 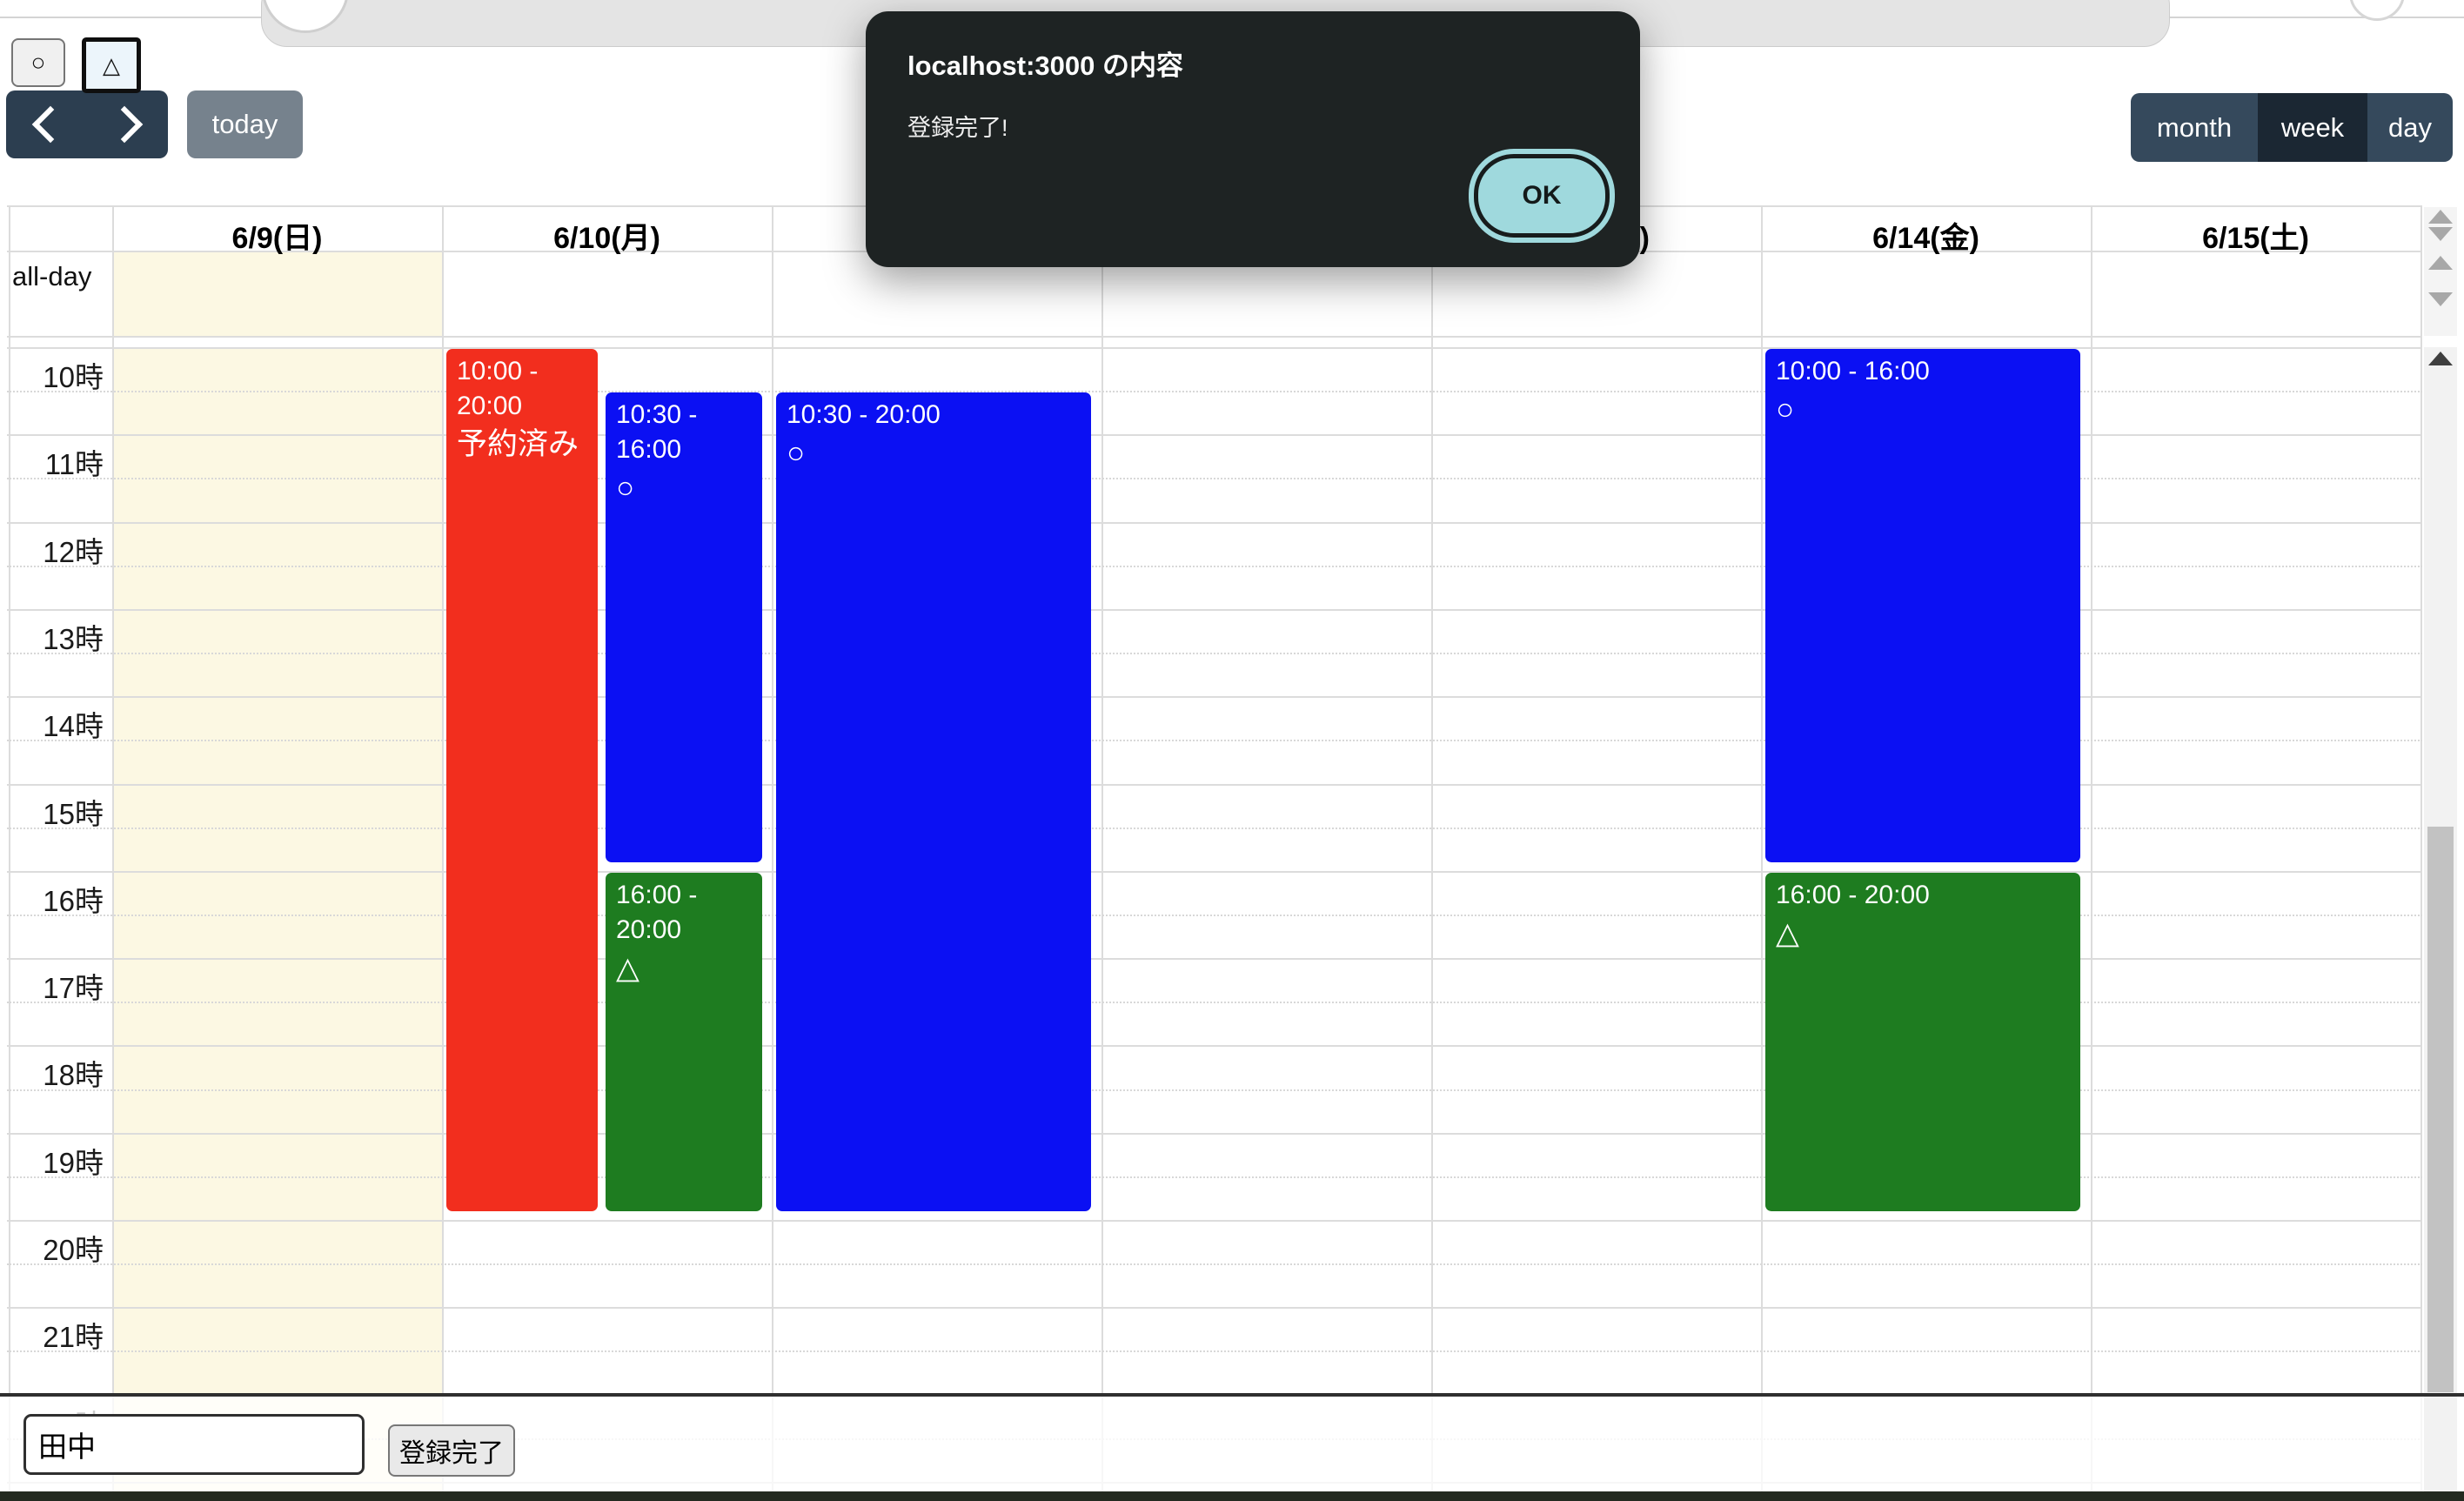 What do you see at coordinates (1853, 371) in the screenshot?
I see `event-time: 10:00 - 16:00` at bounding box center [1853, 371].